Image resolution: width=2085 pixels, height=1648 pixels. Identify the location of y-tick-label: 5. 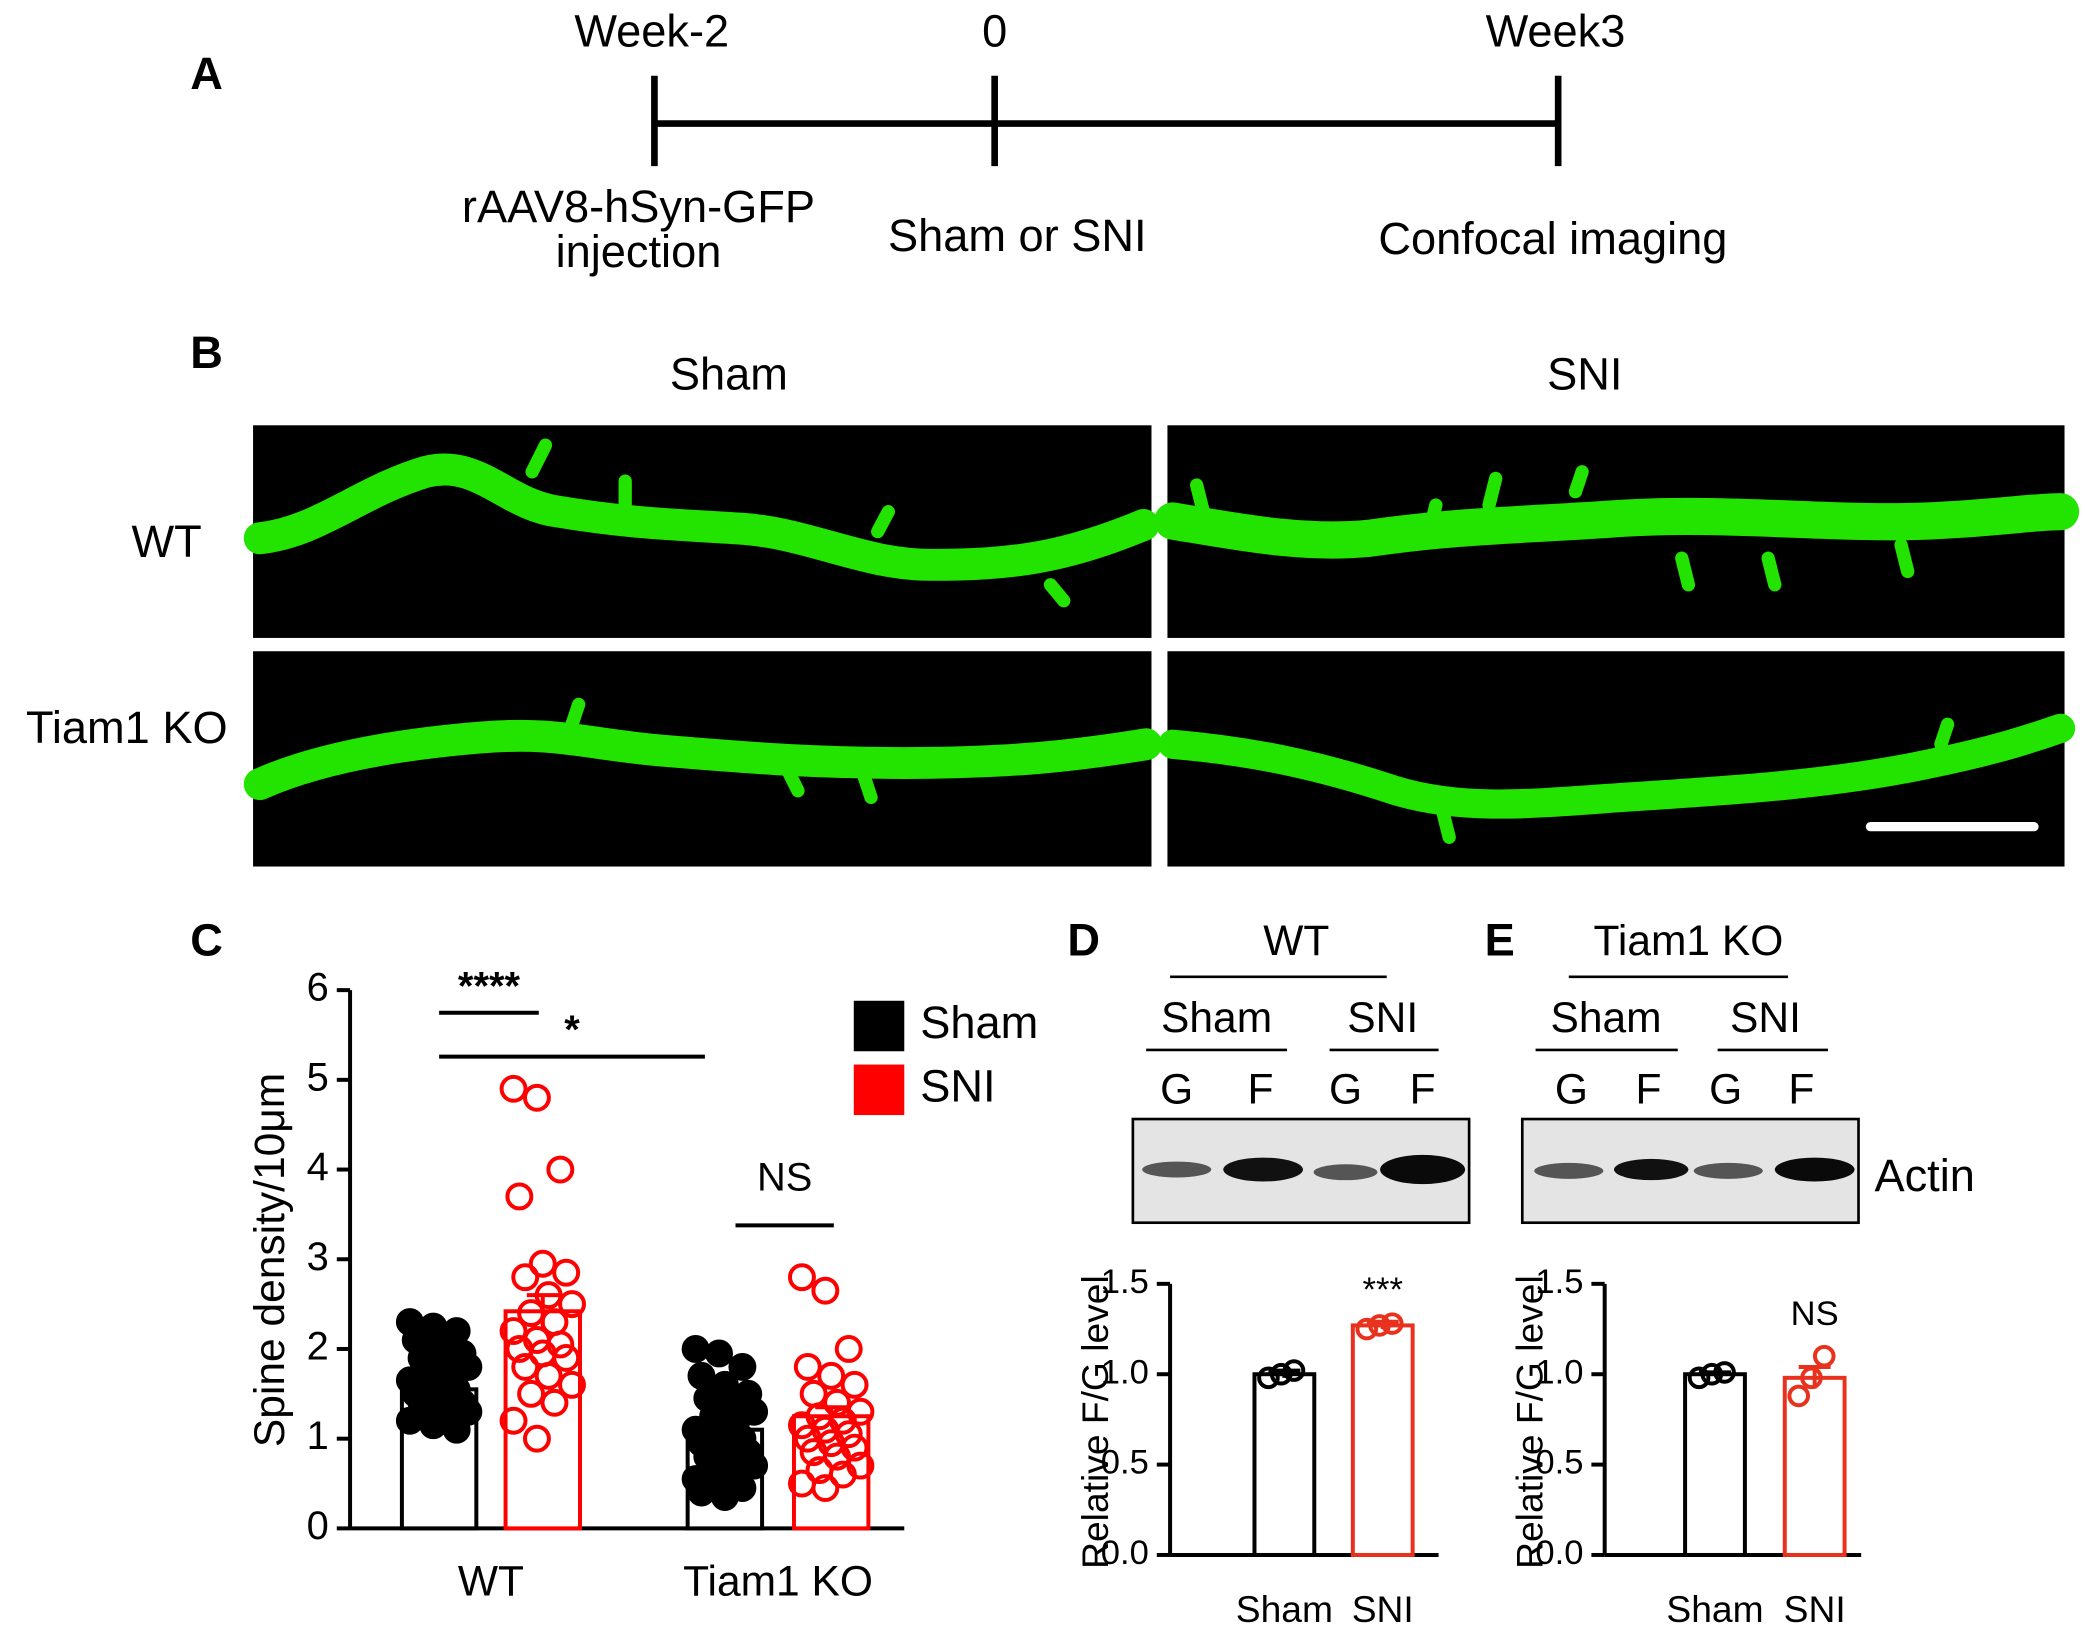
(318, 1077).